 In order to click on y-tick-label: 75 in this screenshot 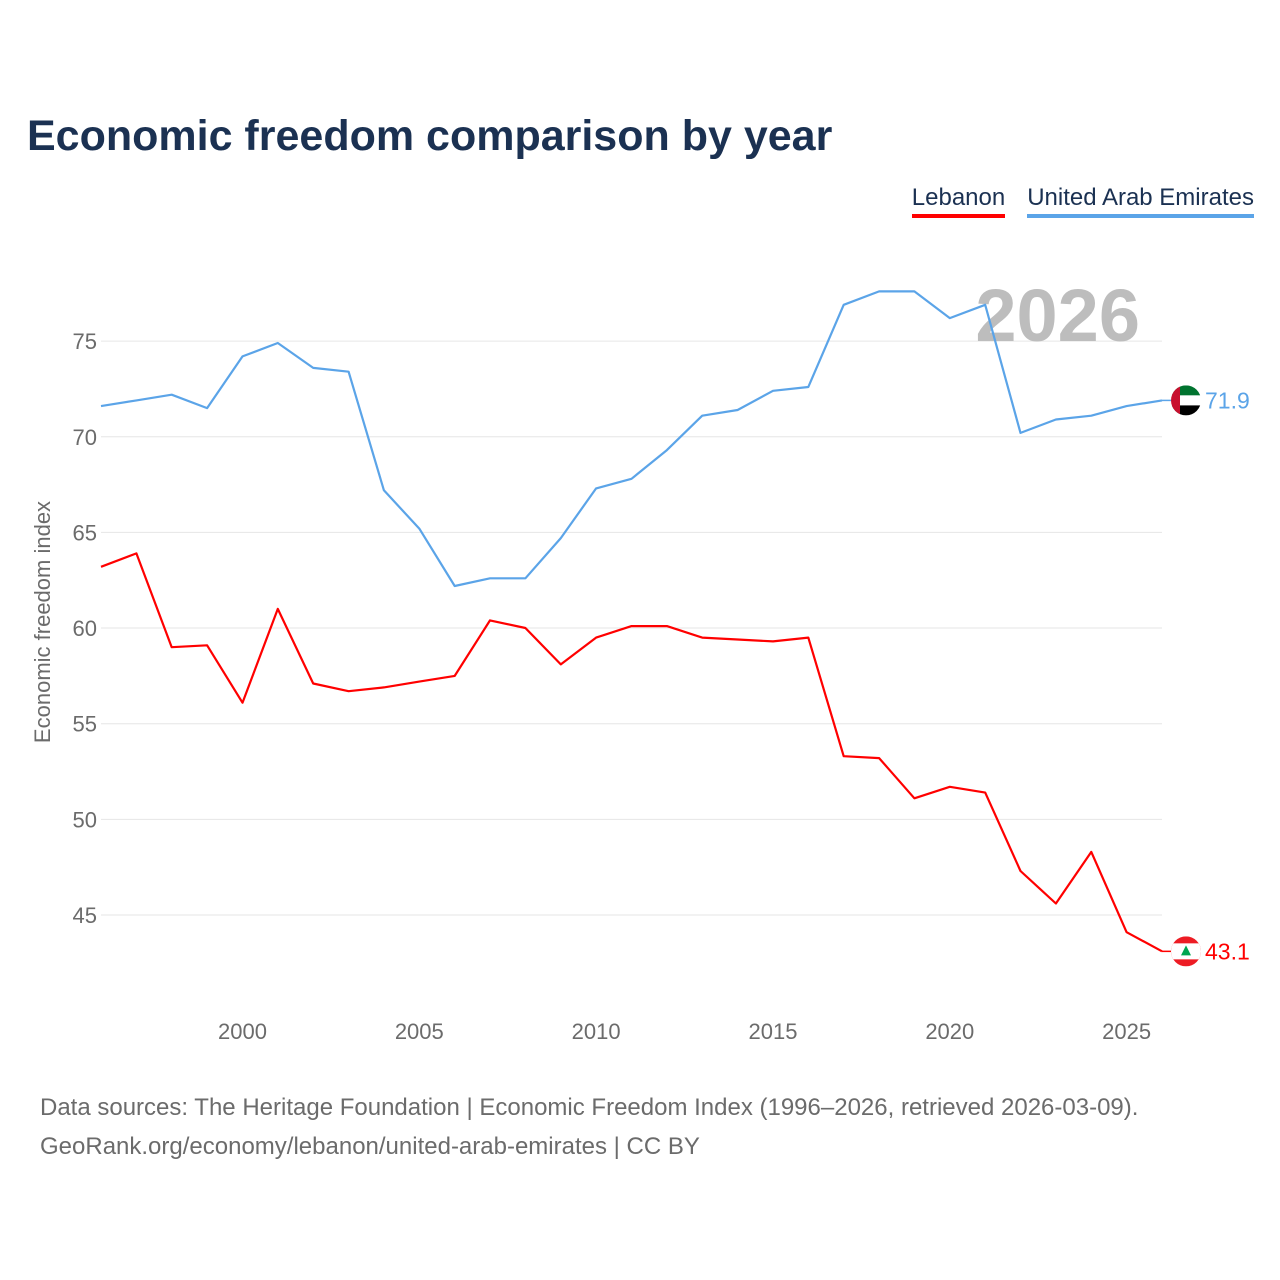, I will do `click(85, 341)`.